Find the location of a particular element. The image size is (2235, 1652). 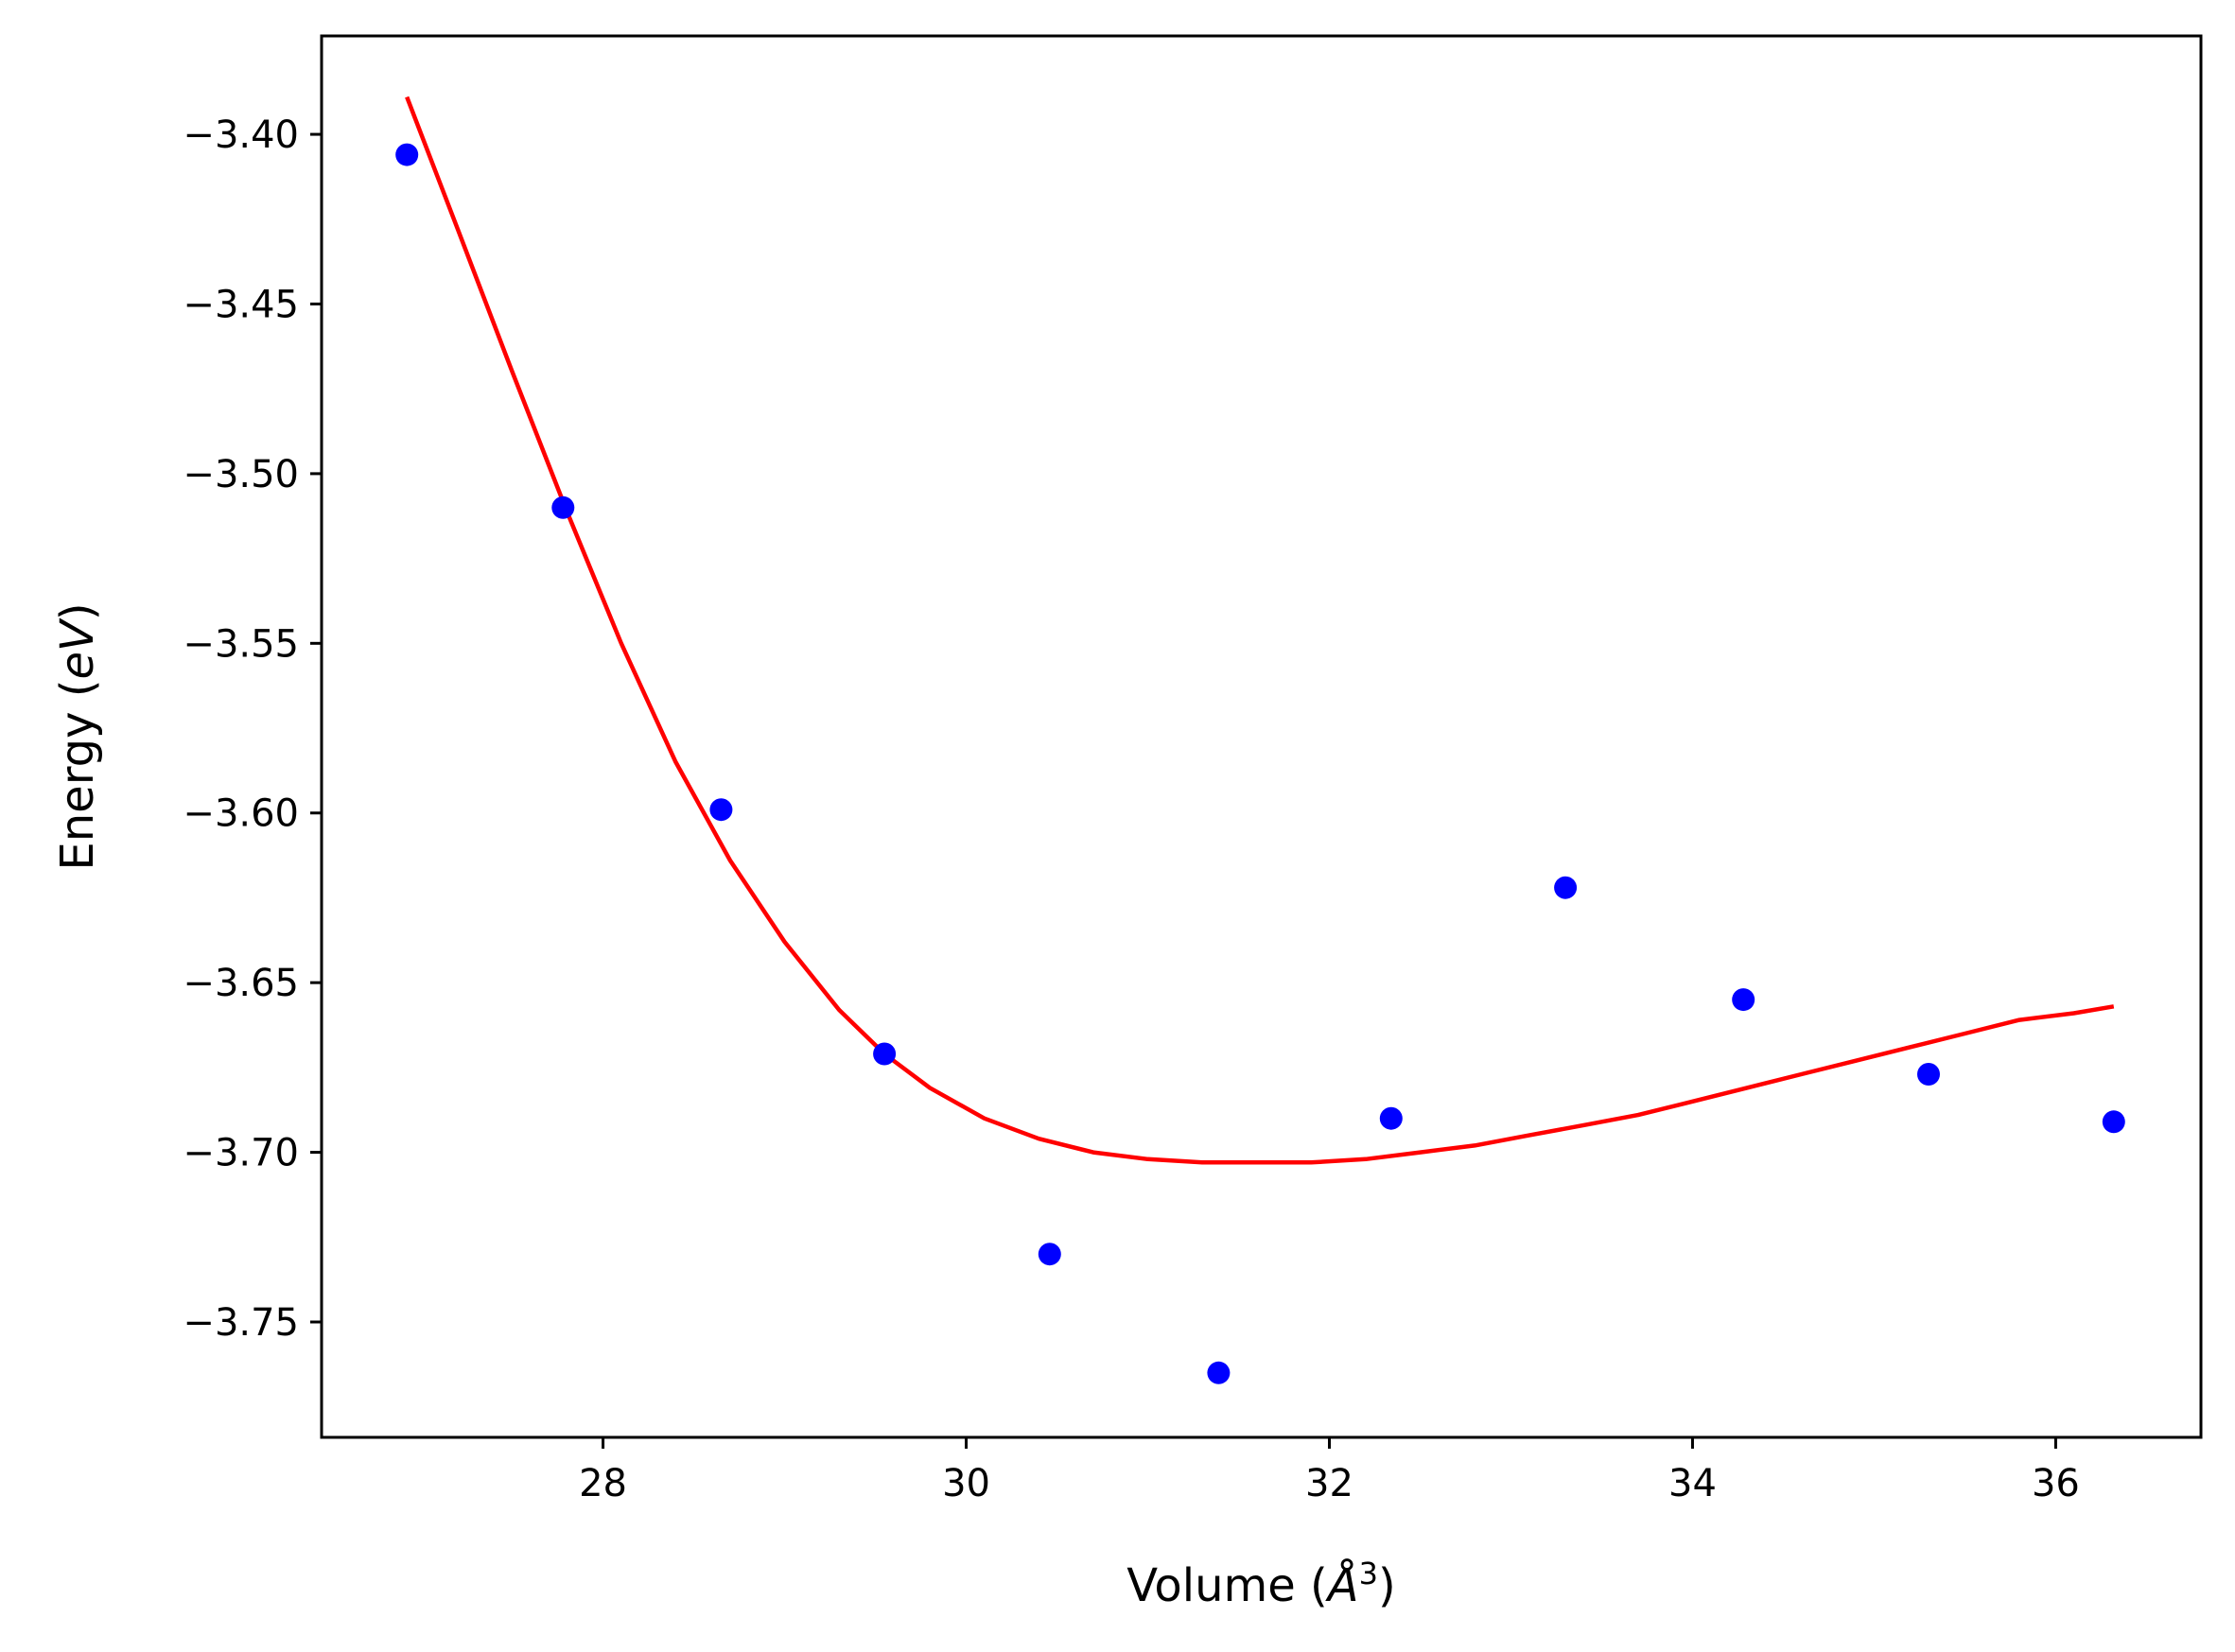

x-tick-label: 32 is located at coordinates (1329, 1484).